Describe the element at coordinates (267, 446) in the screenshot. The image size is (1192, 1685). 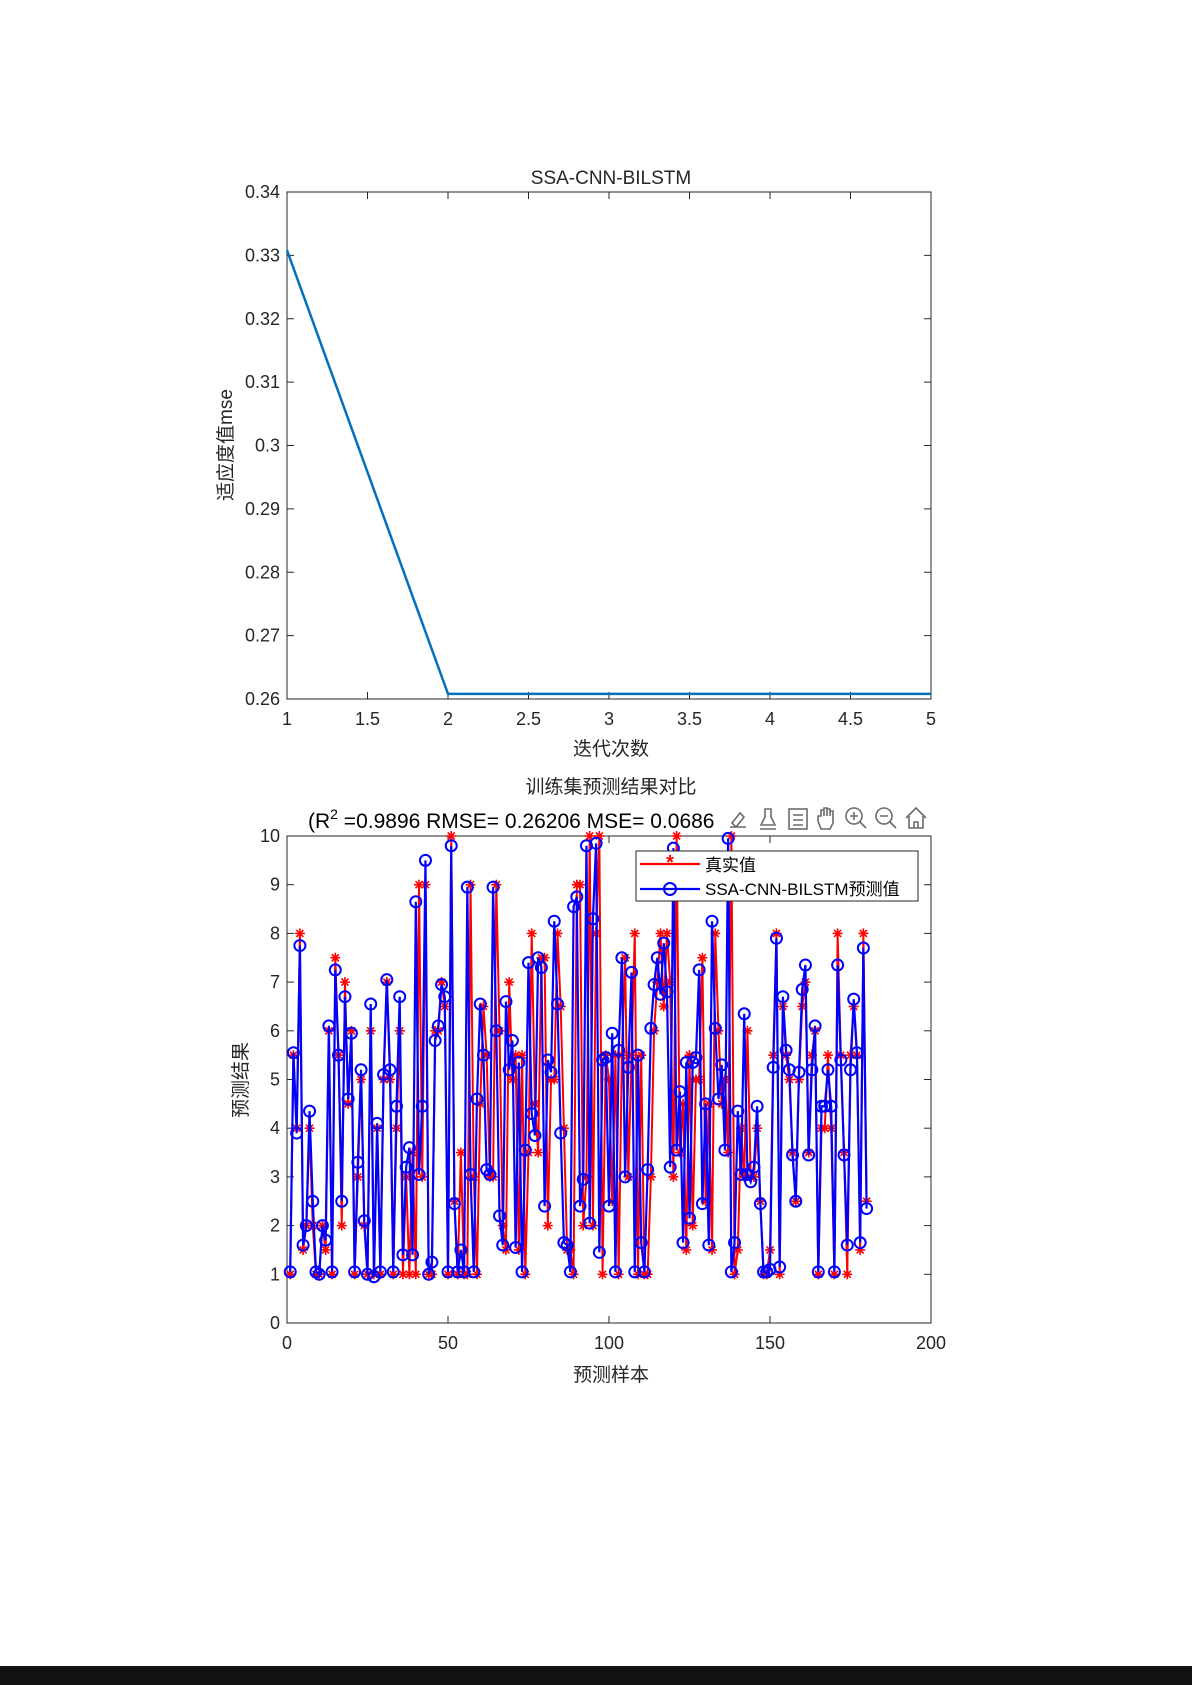
I see `fitness-y-tick-label: 0.3` at that location.